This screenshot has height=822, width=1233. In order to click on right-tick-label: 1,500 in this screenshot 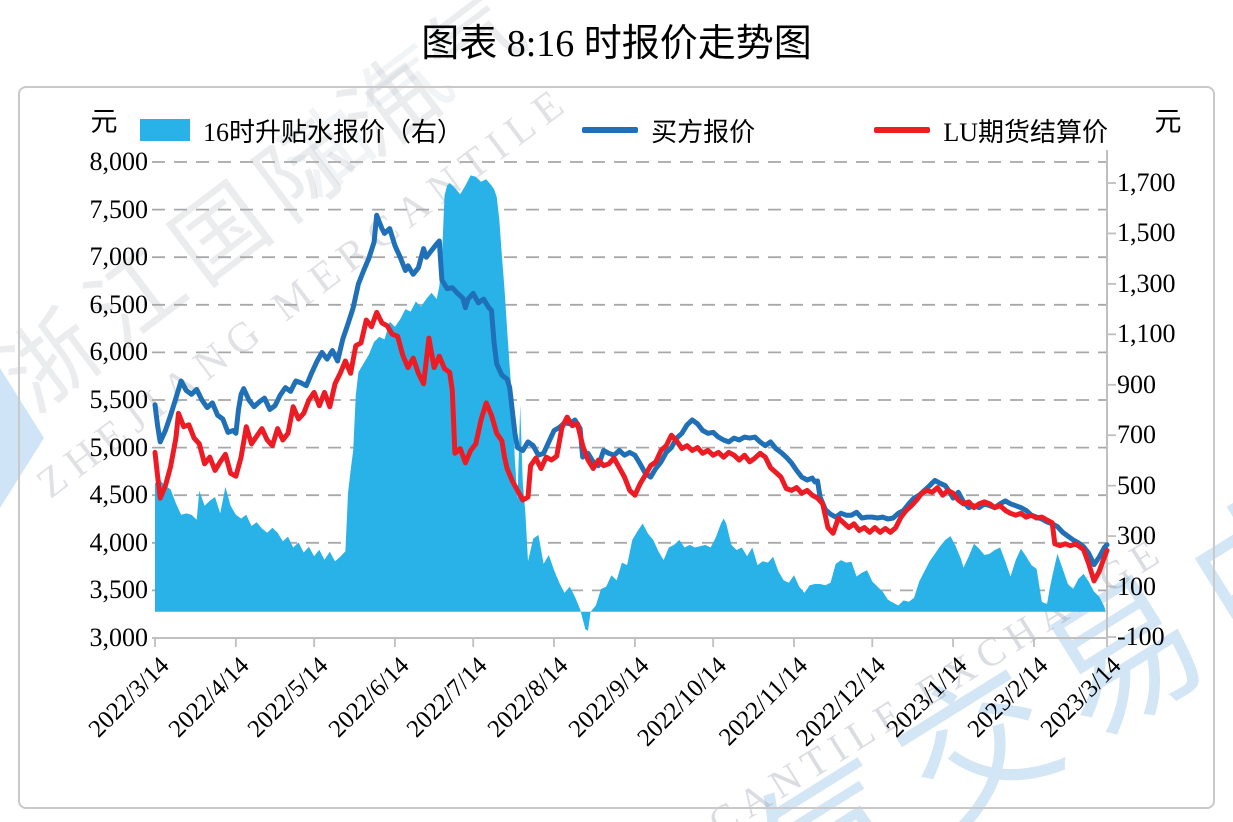, I will do `click(1146, 233)`.